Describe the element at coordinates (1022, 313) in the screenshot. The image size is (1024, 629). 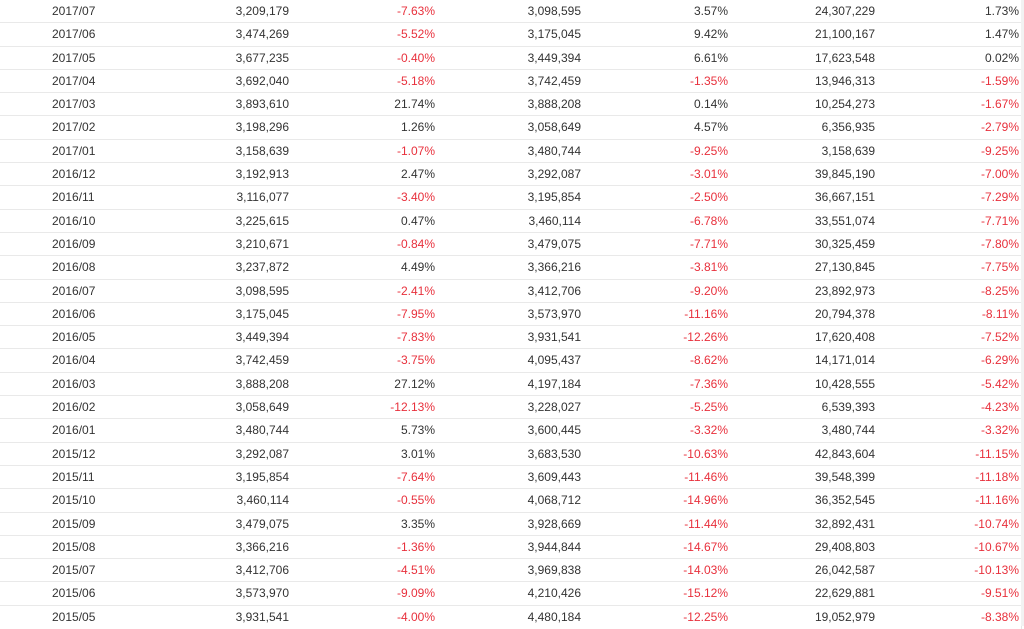
I see `vertical-scrollbar` at that location.